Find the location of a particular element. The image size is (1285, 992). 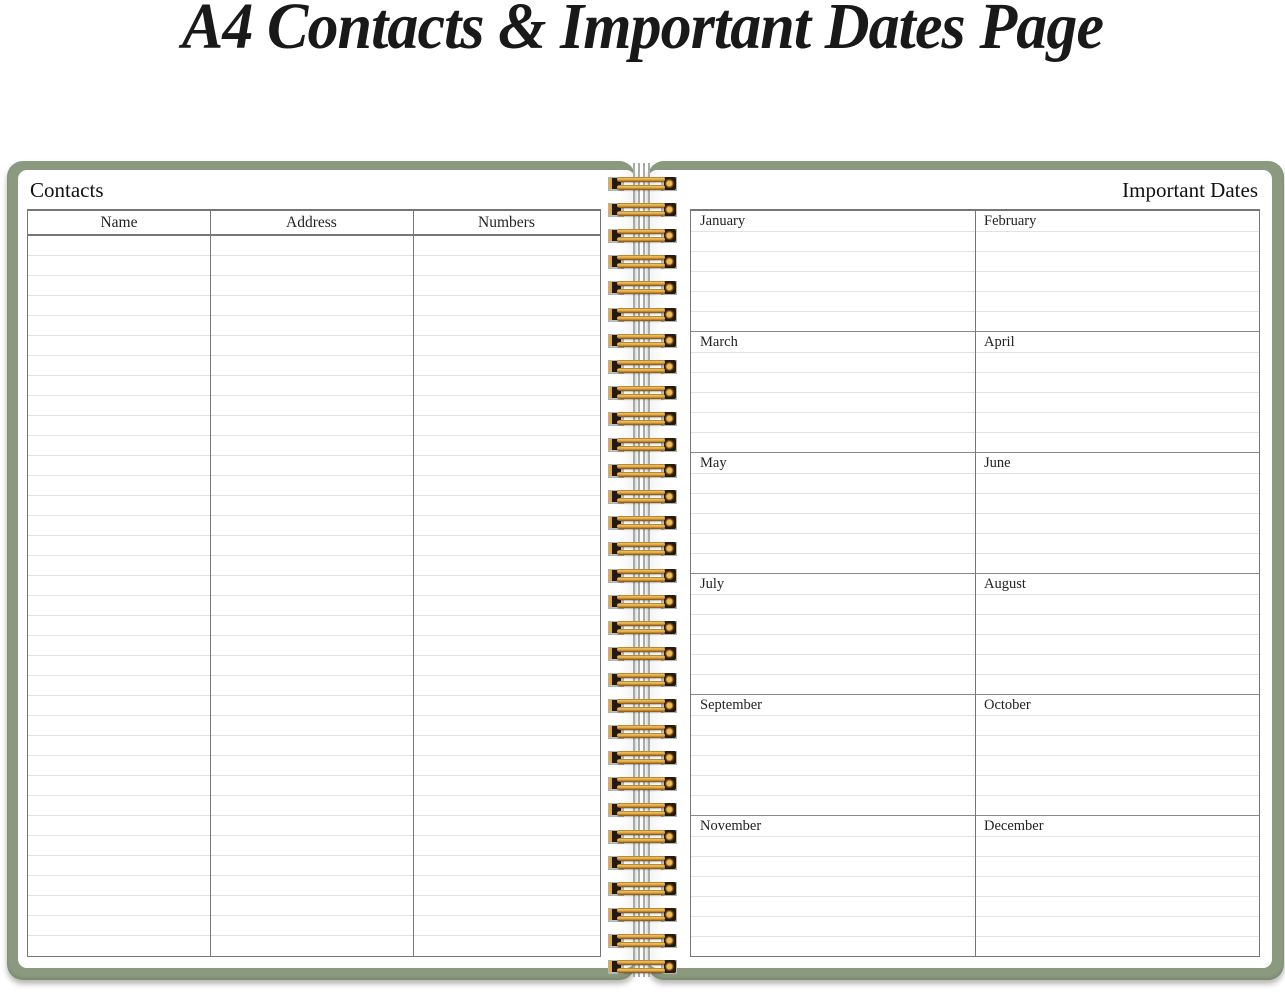

month-label-january: January is located at coordinates (723, 221).